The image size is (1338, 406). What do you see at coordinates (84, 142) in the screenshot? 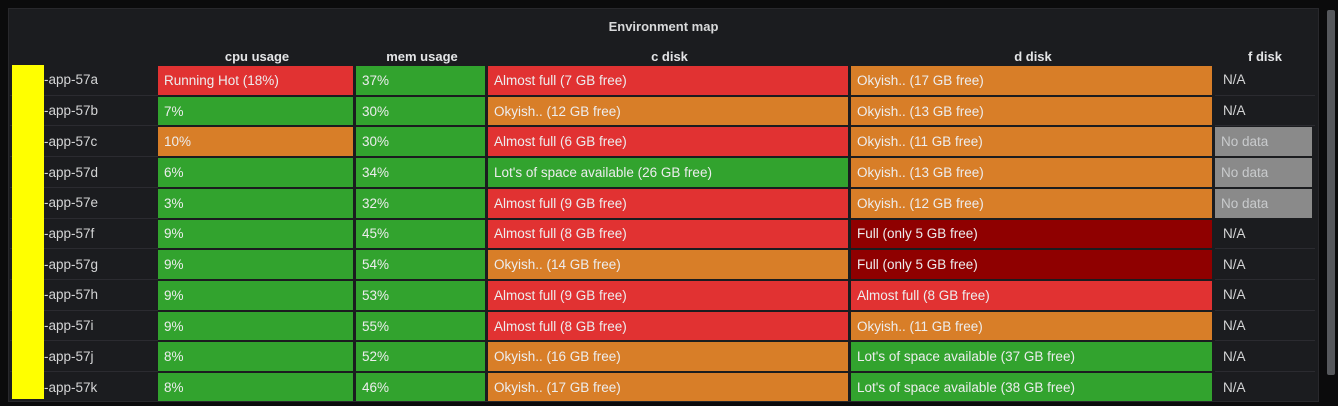
I see `cell-host: -app-57c` at bounding box center [84, 142].